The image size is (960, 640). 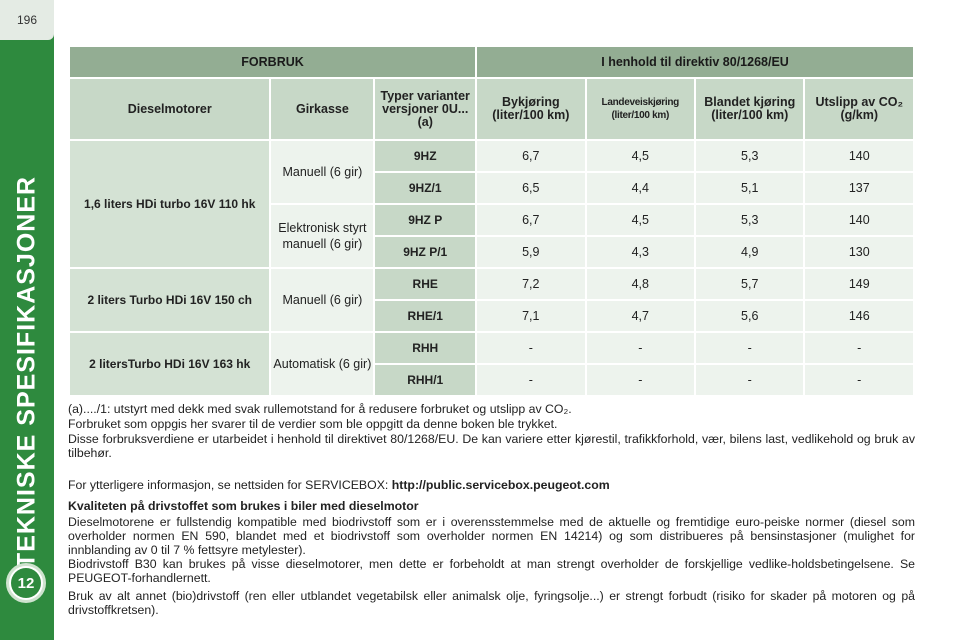 I want to click on combined-cell: 4,9, so click(x=750, y=252).